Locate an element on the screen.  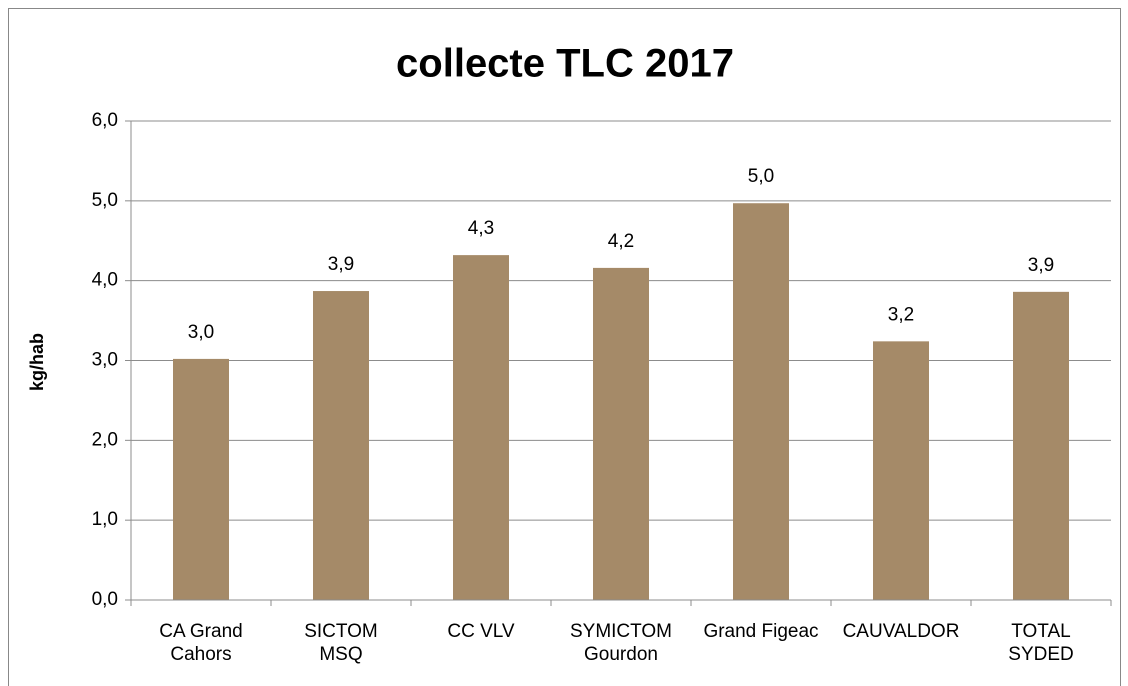
x-tick-label: CA Grand Cahors is located at coordinates (201, 643).